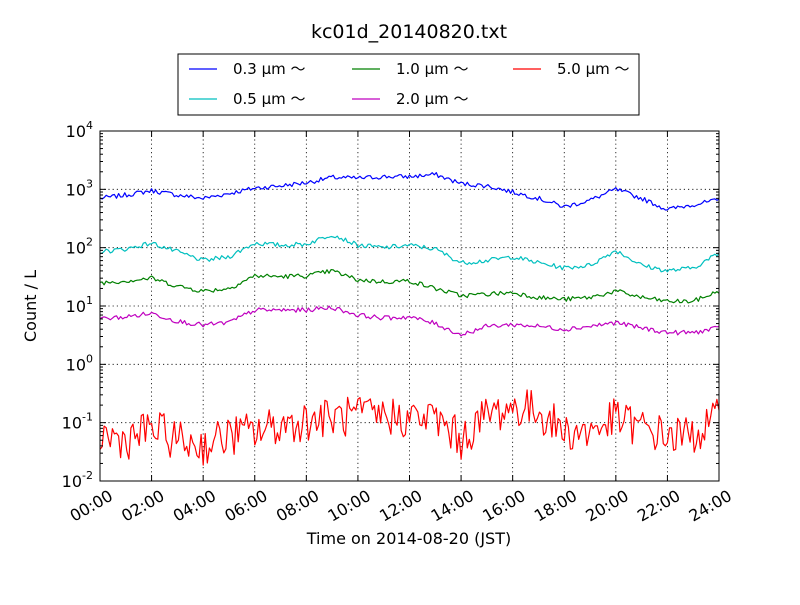  What do you see at coordinates (79, 188) in the screenshot?
I see `y-tick-label: 10³` at bounding box center [79, 188].